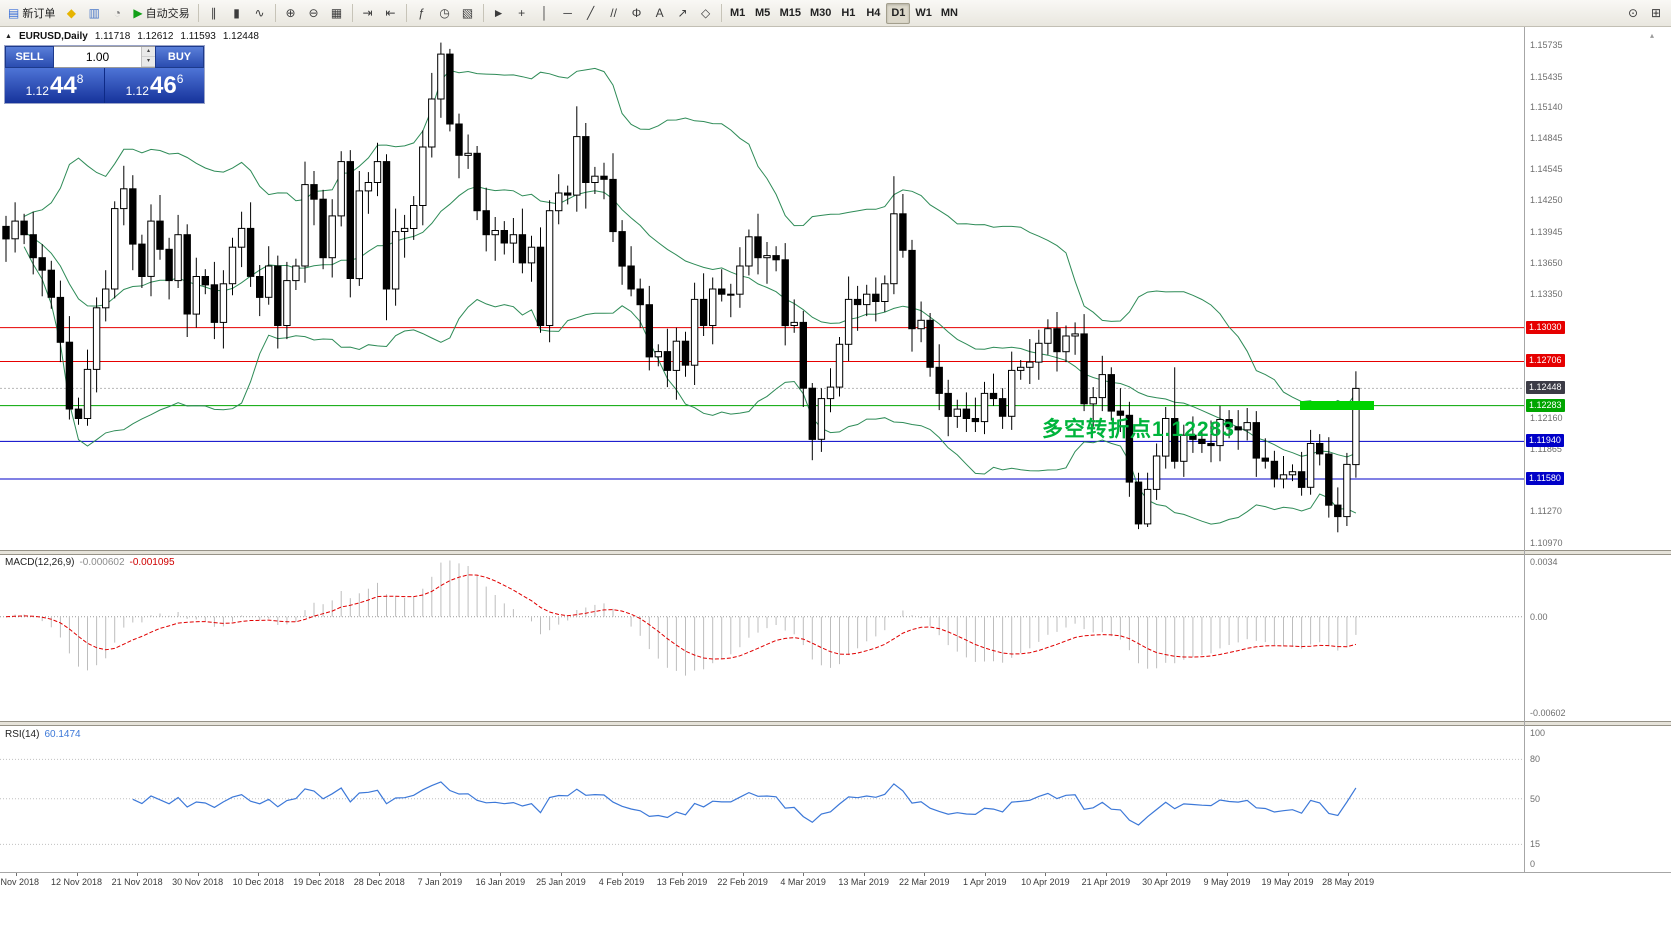  What do you see at coordinates (1546, 542) in the screenshot?
I see `price-tick: 1.10970` at bounding box center [1546, 542].